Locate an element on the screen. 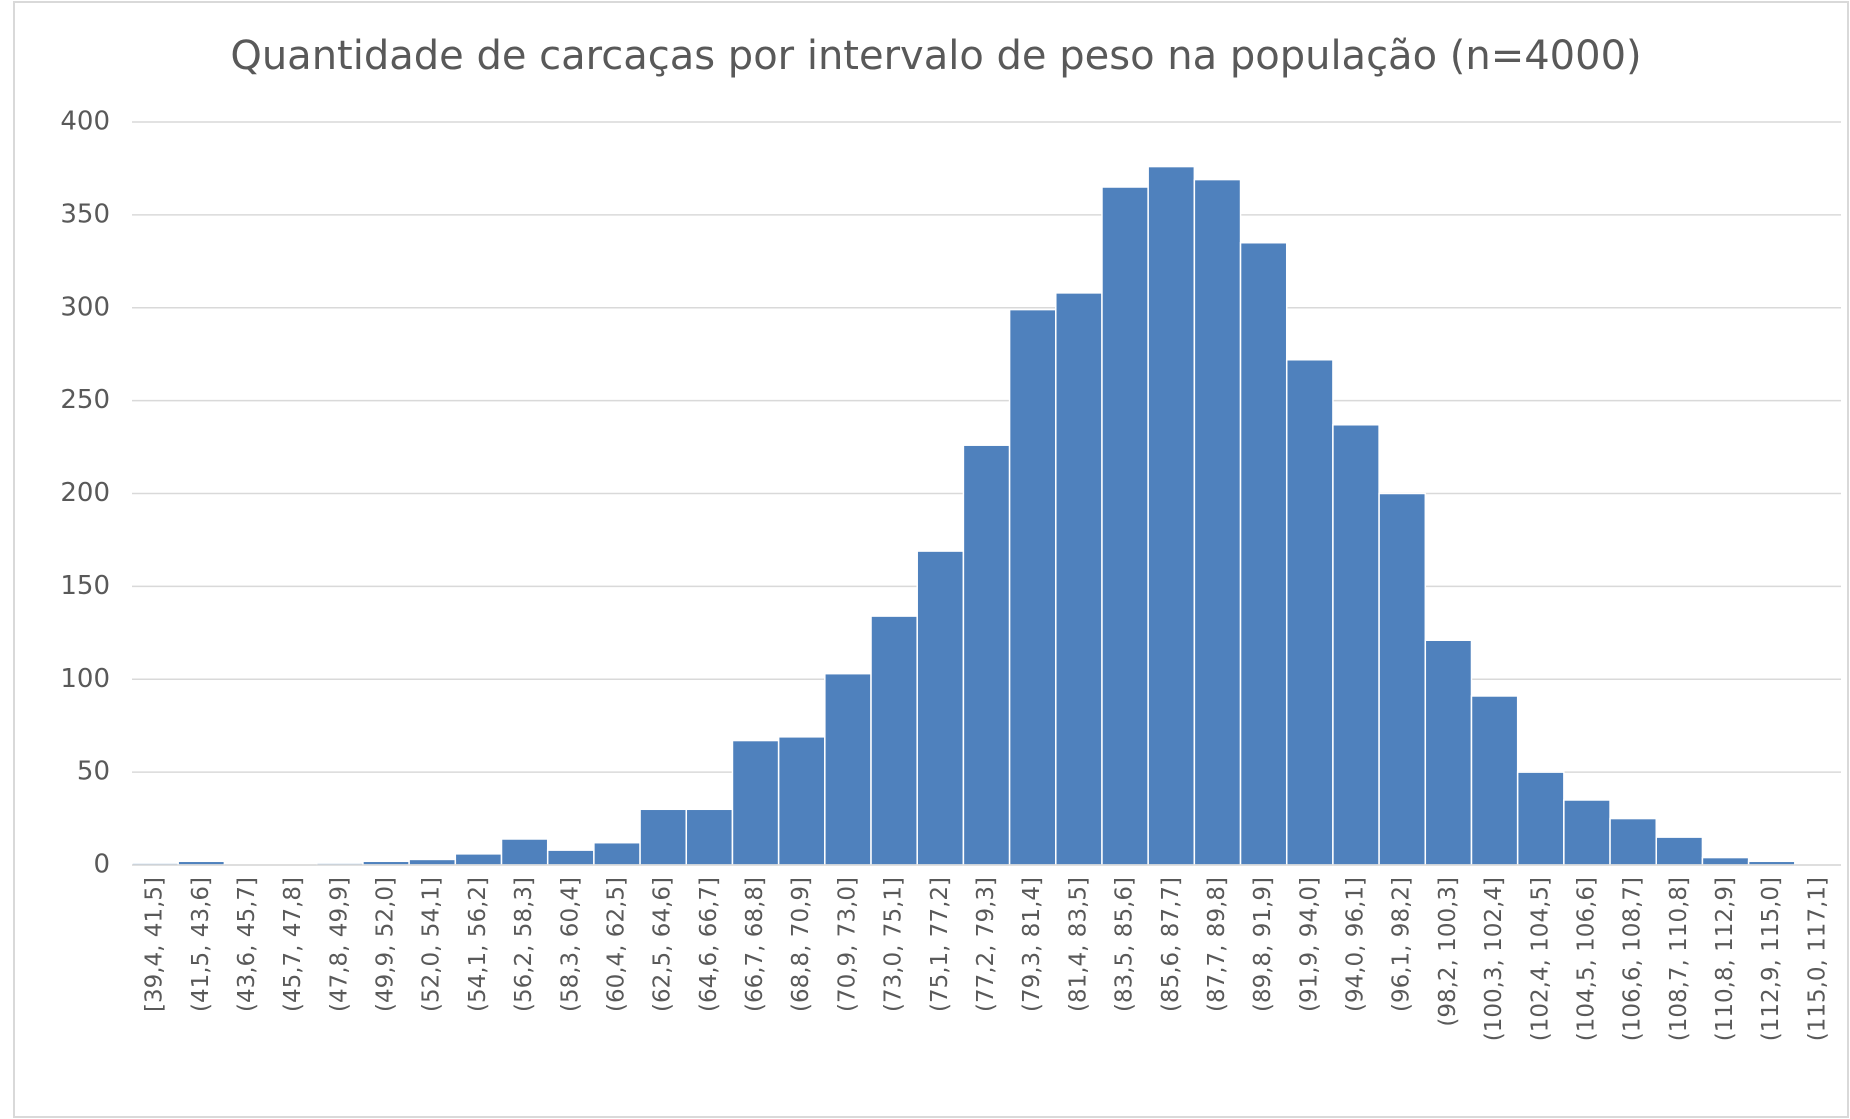  x-tick-label: (110,8, 112,9] is located at coordinates (1725, 959).